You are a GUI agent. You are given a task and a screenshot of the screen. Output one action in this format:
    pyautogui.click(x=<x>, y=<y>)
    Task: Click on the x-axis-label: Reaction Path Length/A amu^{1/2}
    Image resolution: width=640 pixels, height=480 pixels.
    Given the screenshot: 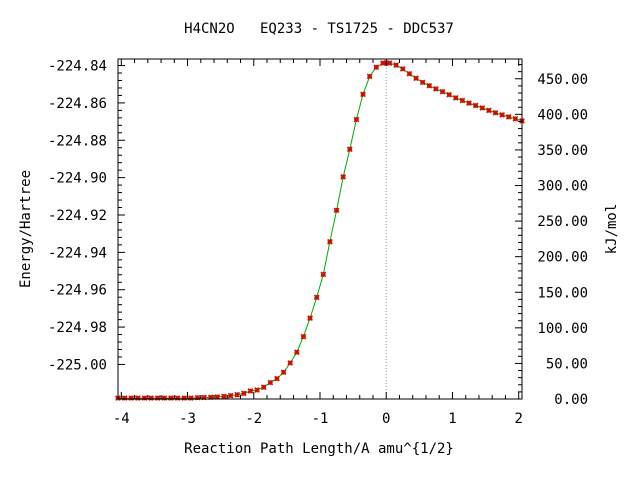 What is the action you would take?
    pyautogui.click(x=319, y=449)
    